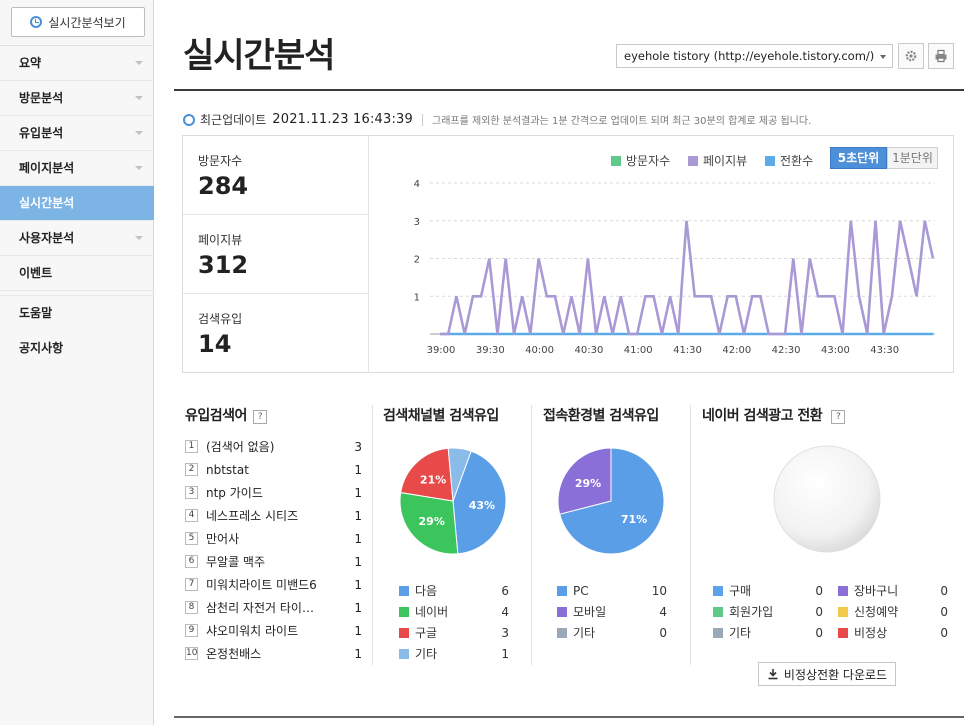  What do you see at coordinates (505, 653) in the screenshot?
I see `legend-count: 1` at bounding box center [505, 653].